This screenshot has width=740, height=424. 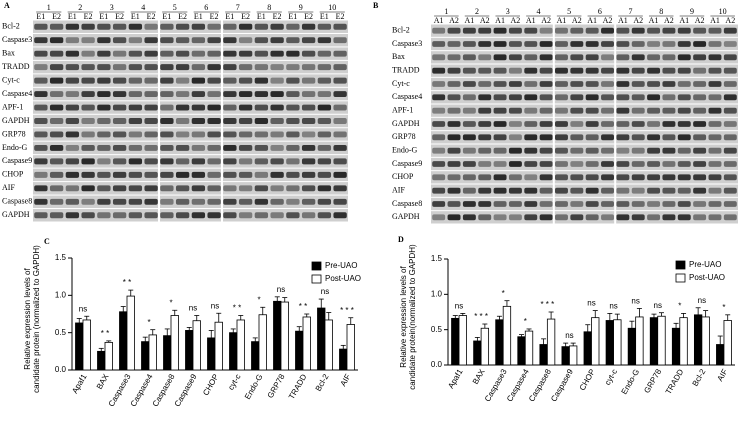 What do you see at coordinates (611, 377) in the screenshot?
I see `x-tick-label: cyt-c` at bounding box center [611, 377].